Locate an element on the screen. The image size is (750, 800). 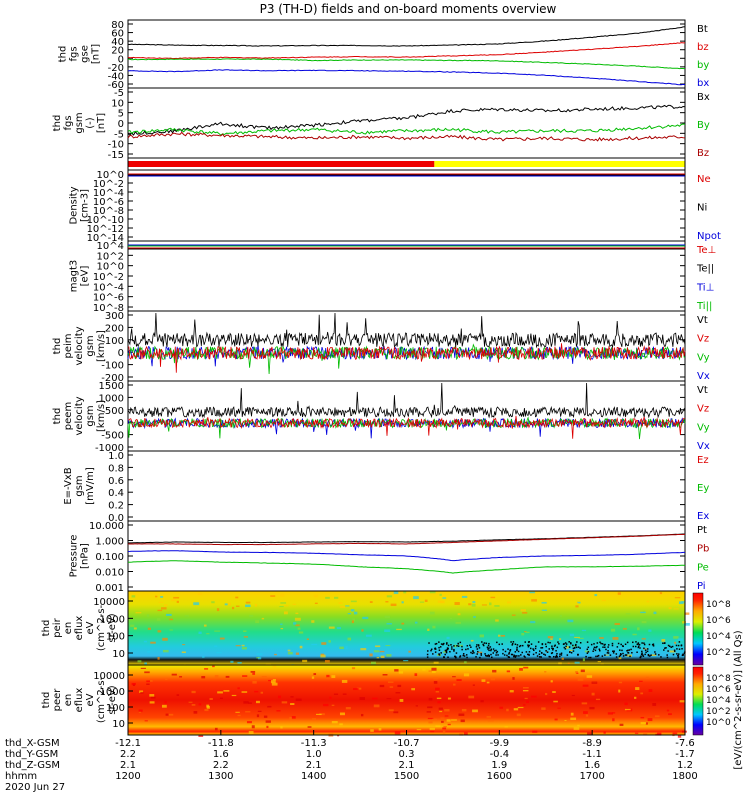
x-axis-value: 1500 is located at coordinates (406, 776).